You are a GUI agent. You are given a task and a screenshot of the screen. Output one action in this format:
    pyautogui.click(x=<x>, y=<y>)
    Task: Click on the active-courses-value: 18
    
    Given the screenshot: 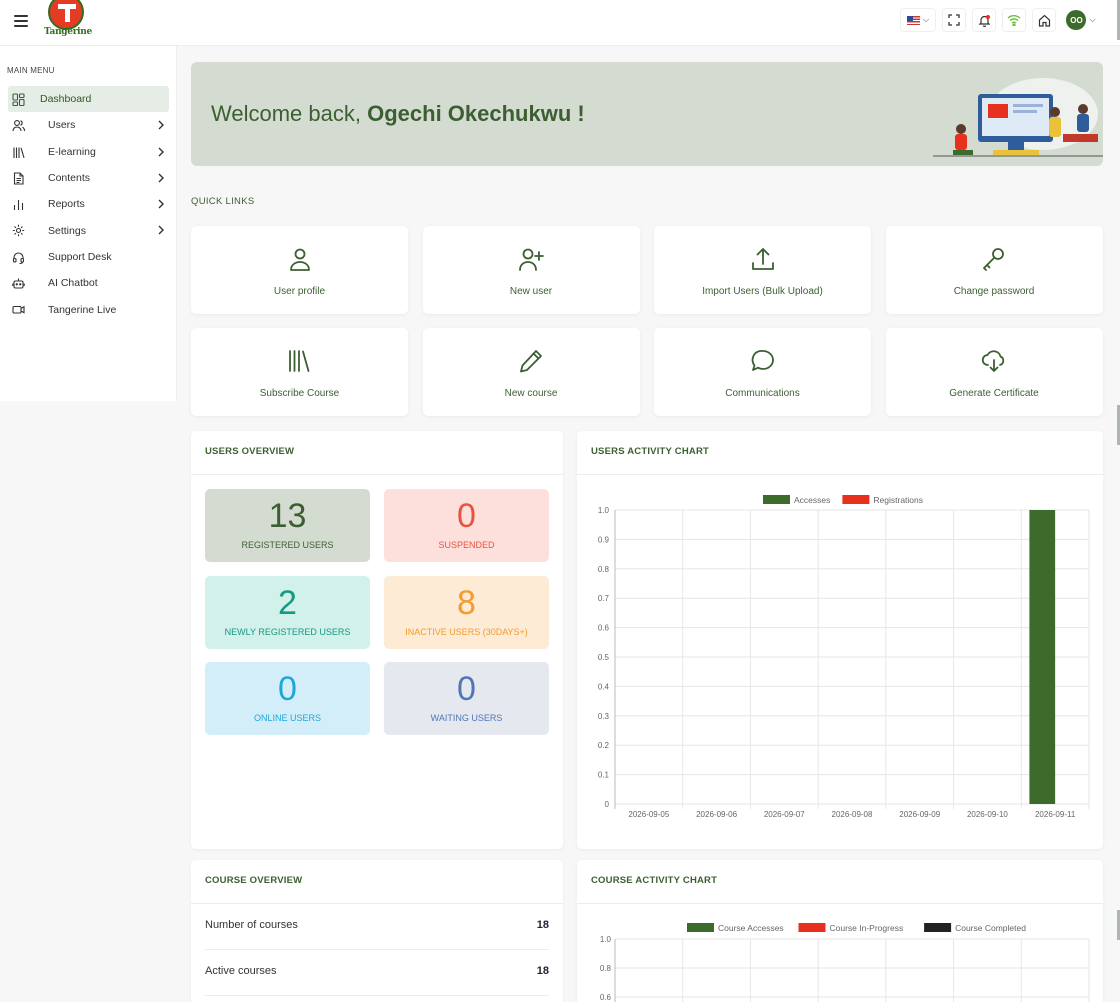 What is the action you would take?
    pyautogui.click(x=542, y=971)
    